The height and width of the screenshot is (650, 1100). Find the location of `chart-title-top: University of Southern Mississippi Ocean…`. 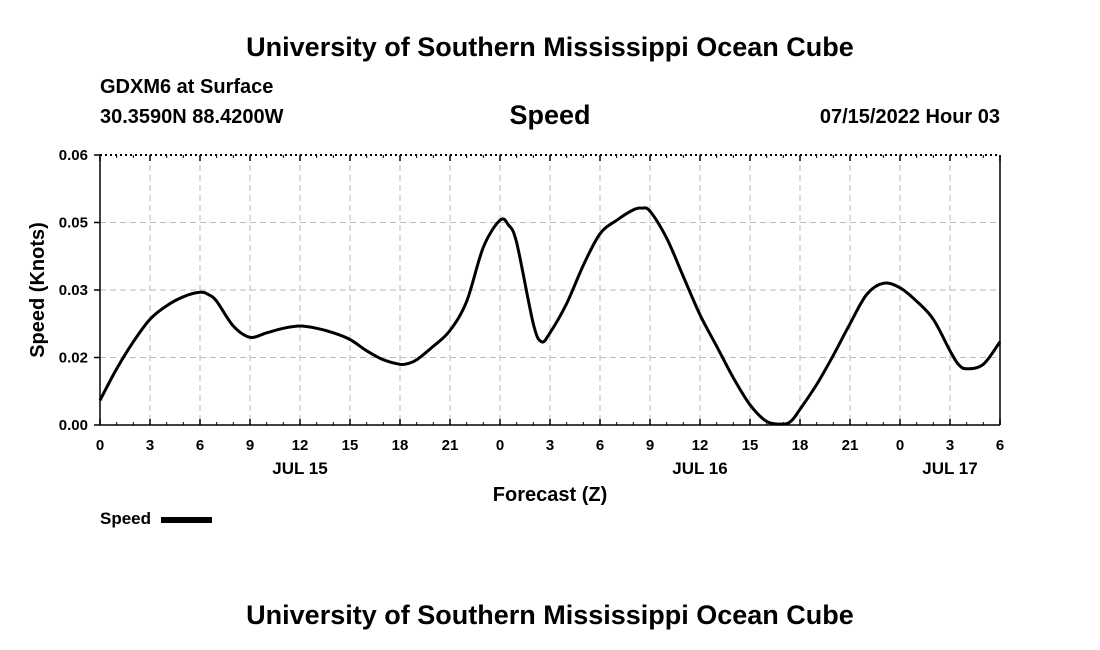

chart-title-top: University of Southern Mississippi Ocean… is located at coordinates (550, 47).